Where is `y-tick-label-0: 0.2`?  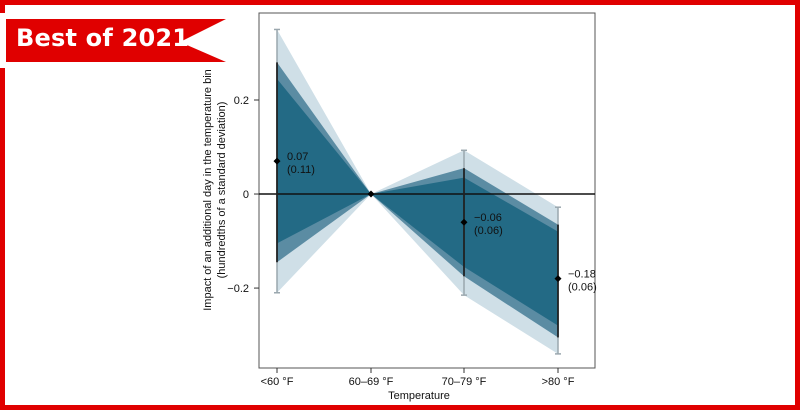 y-tick-label-0: 0.2 is located at coordinates (241, 101).